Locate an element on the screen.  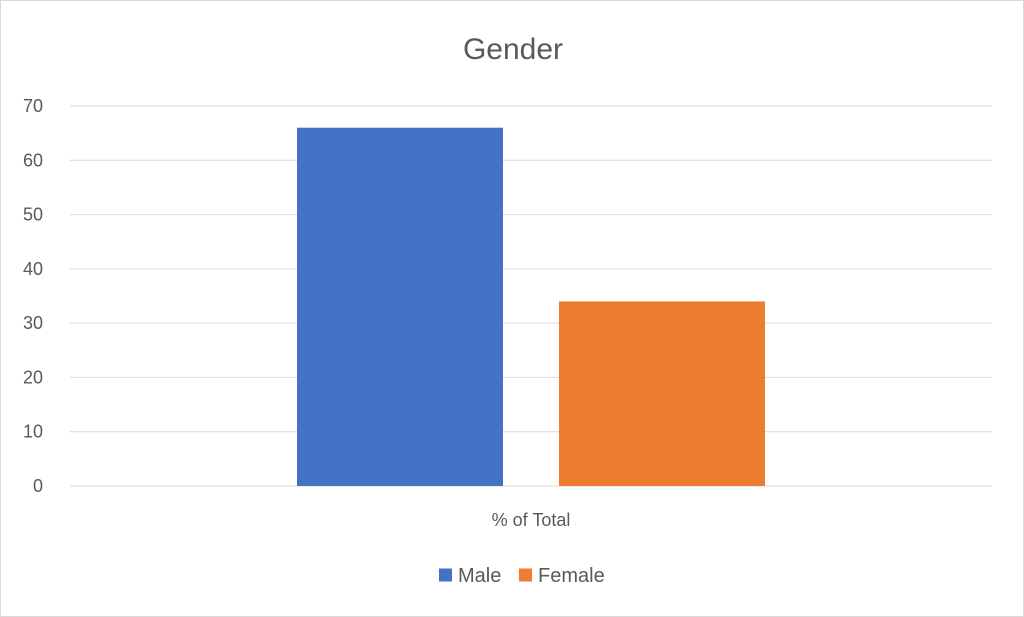
y-axis-ticks: 0 10 20 30 40 50 60 70 is located at coordinates (33, 296).